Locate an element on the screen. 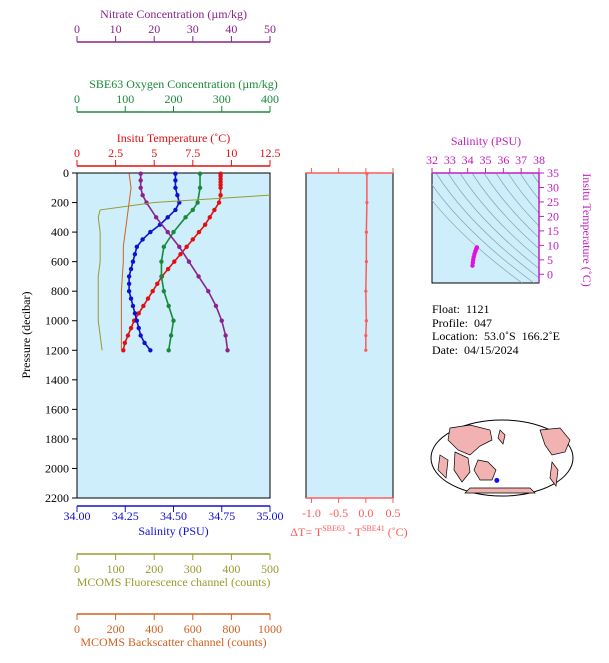  fluorescence-line is located at coordinates (184, 272).